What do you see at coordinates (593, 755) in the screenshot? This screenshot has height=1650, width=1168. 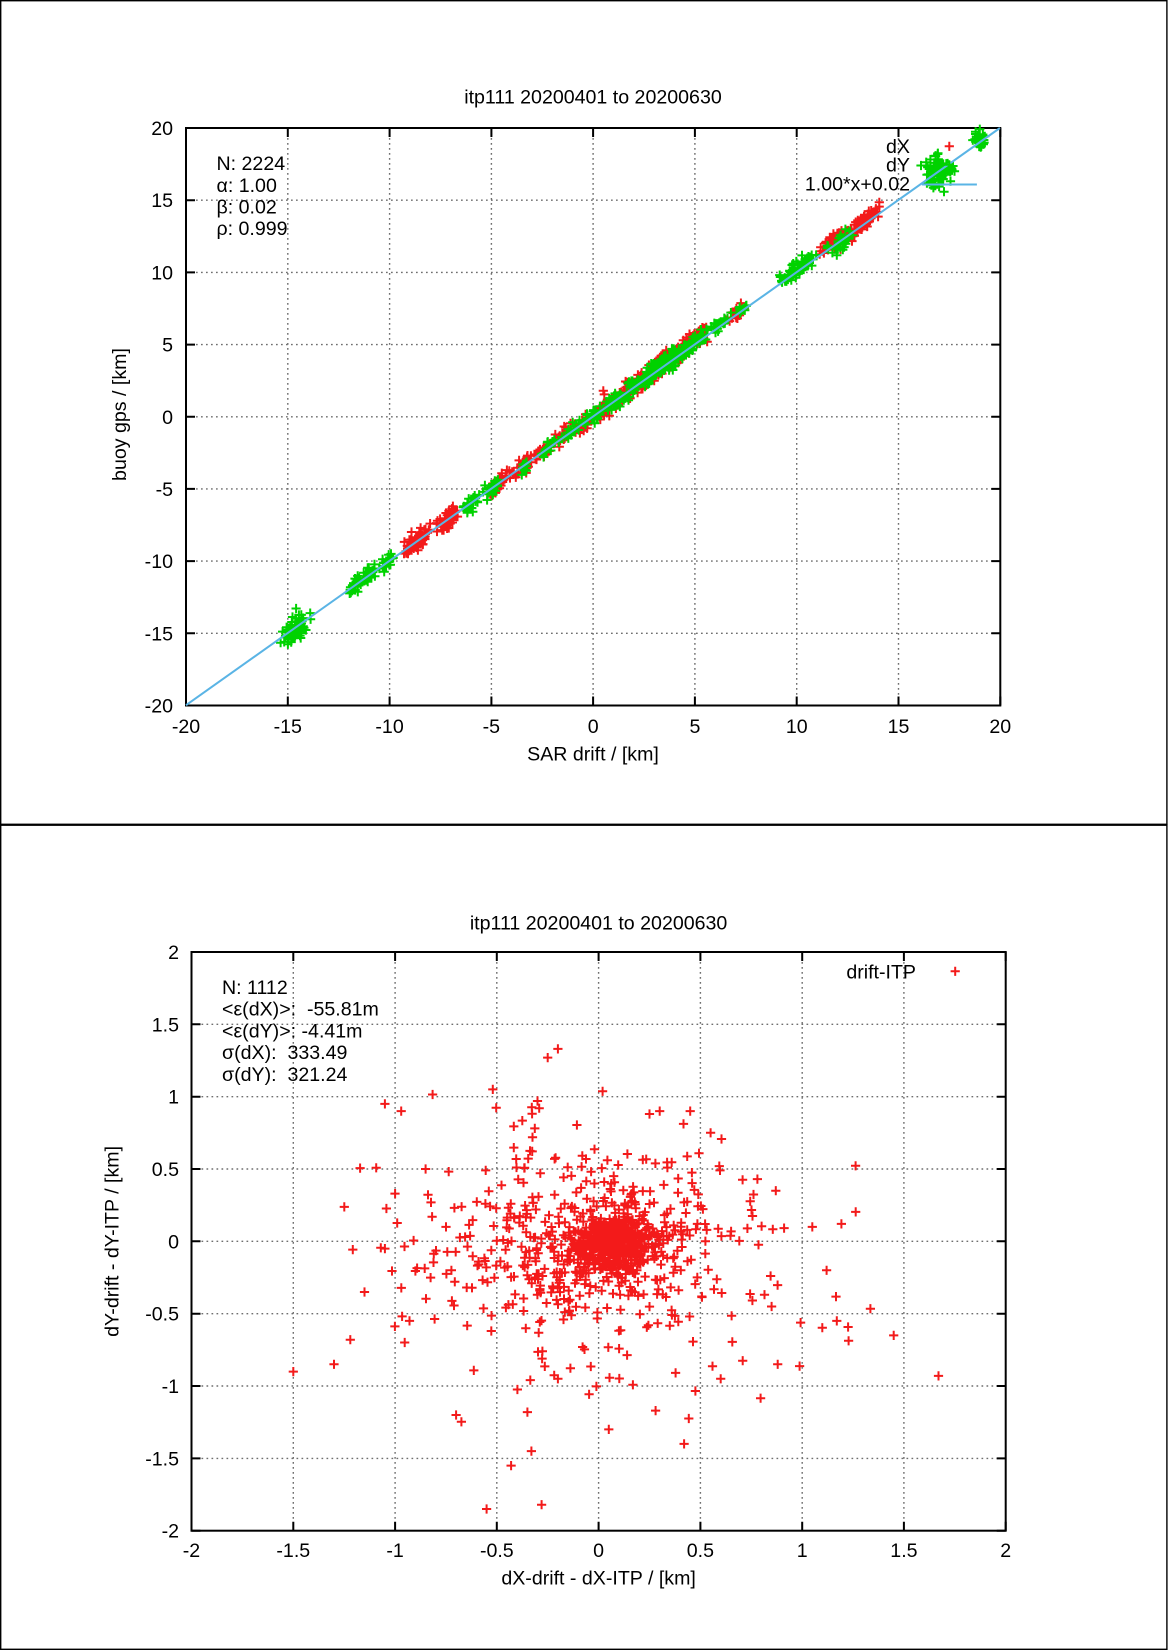 I see `svg-text: SAR drift / [km]` at bounding box center [593, 755].